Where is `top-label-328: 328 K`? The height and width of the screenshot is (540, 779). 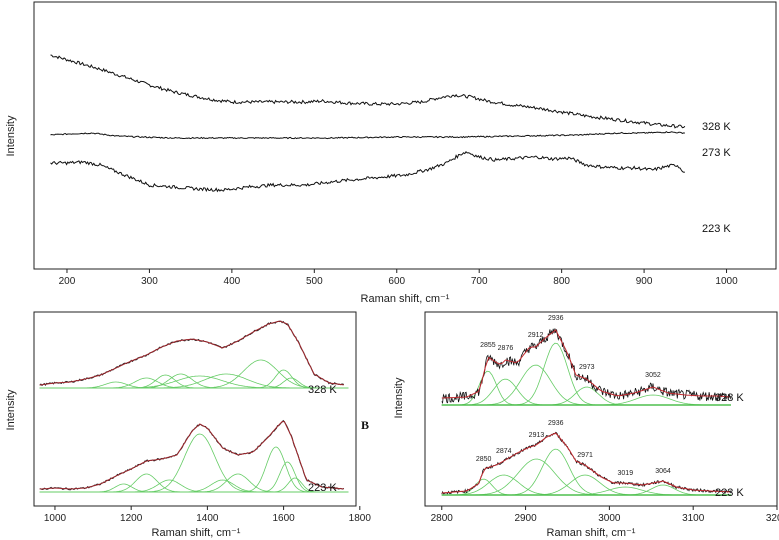 top-label-328: 328 K is located at coordinates (716, 127).